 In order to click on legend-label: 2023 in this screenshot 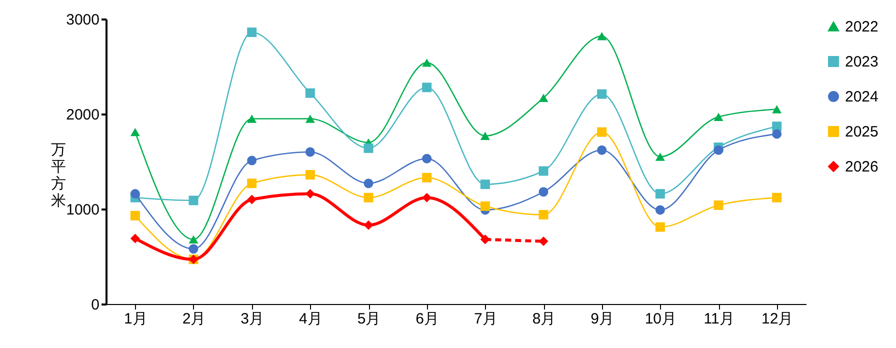, I will do `click(861, 62)`.